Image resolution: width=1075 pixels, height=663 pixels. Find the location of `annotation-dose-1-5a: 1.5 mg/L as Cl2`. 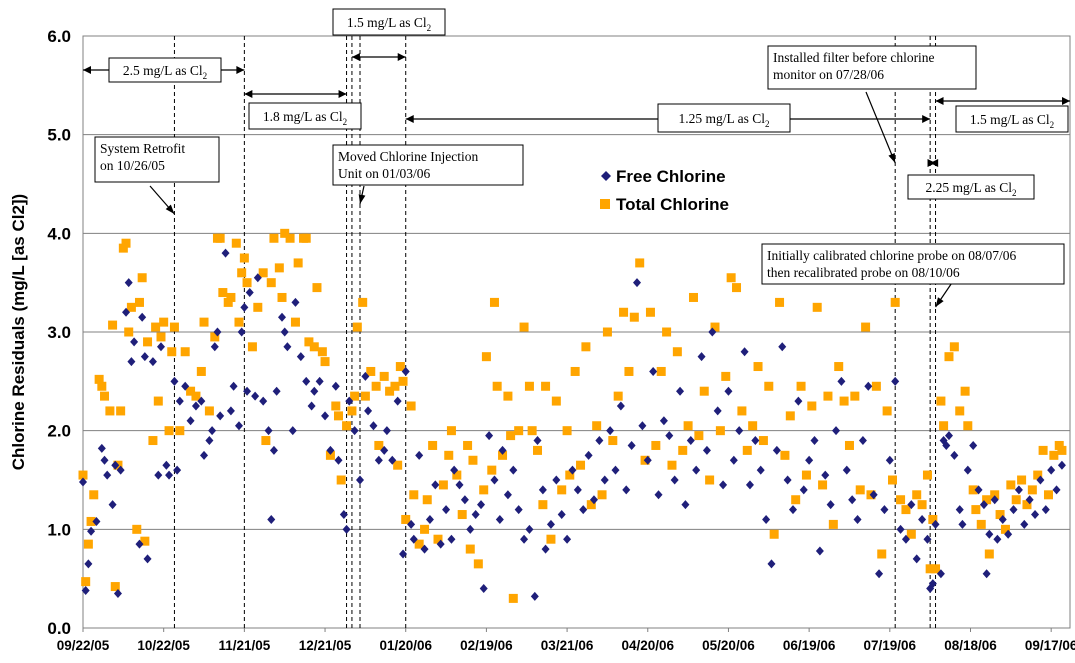

annotation-dose-1-5a: 1.5 mg/L as Cl2 is located at coordinates (389, 22).